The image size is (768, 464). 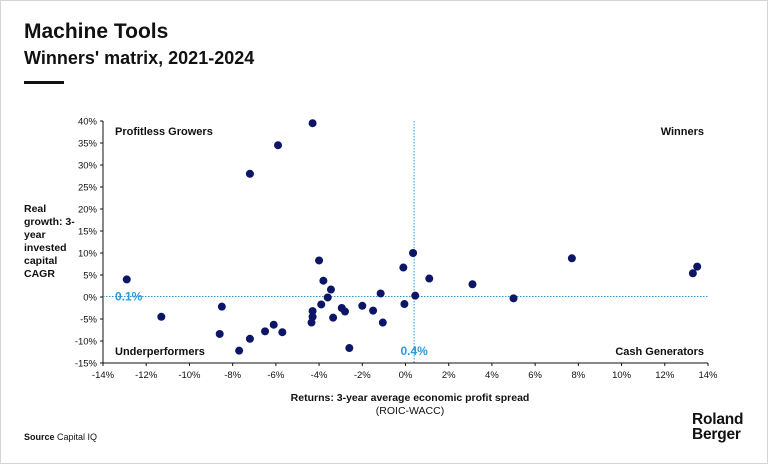 What do you see at coordinates (578, 375) in the screenshot?
I see `x-tick-label: 8%` at bounding box center [578, 375].